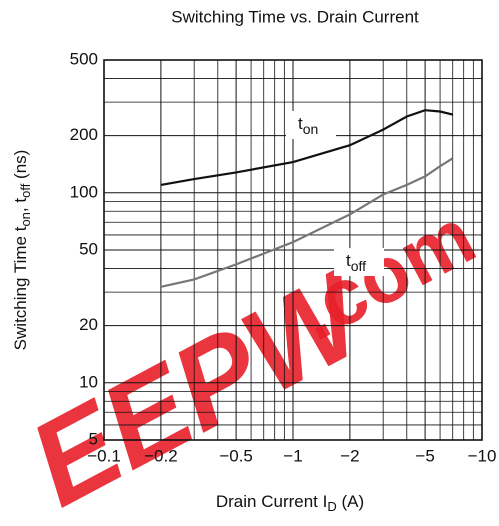 This screenshot has height=526, width=499. I want to click on x-axis-label-part: Drain Current I, so click(271, 501).